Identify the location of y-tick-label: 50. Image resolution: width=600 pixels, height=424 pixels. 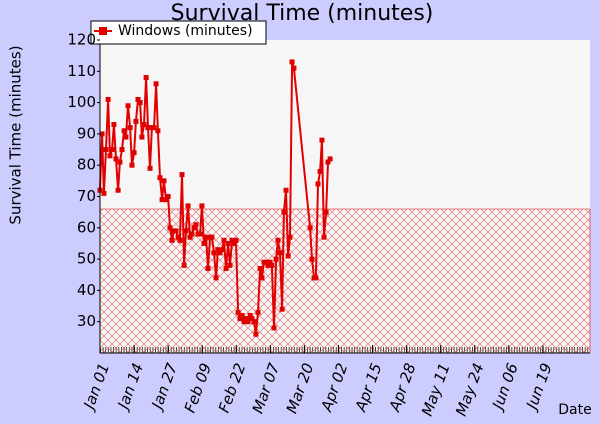
(86, 259).